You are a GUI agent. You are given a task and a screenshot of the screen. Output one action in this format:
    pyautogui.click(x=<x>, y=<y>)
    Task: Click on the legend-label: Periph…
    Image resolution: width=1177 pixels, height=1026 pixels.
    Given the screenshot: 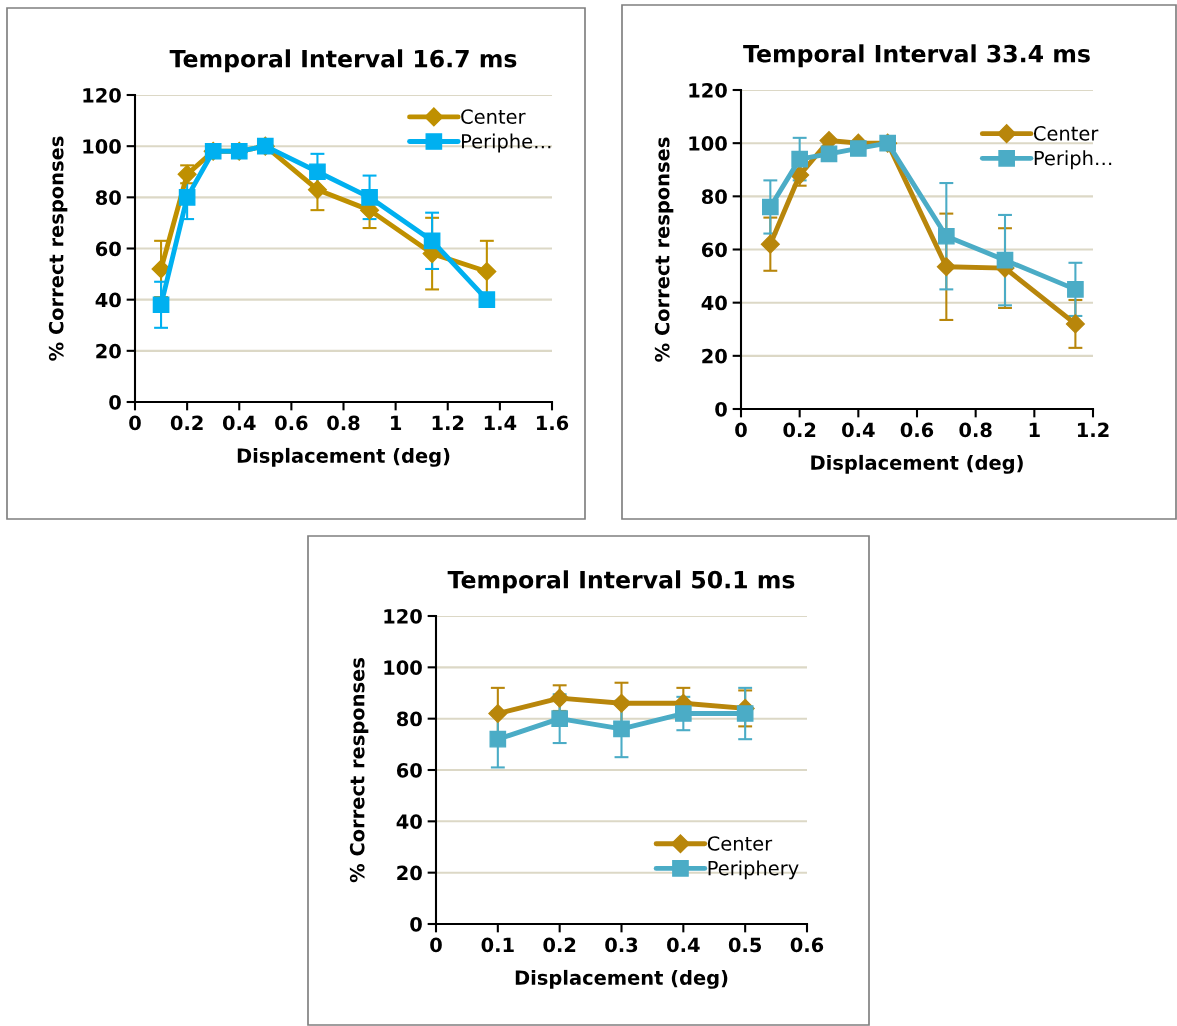 What is the action you would take?
    pyautogui.click(x=1073, y=160)
    